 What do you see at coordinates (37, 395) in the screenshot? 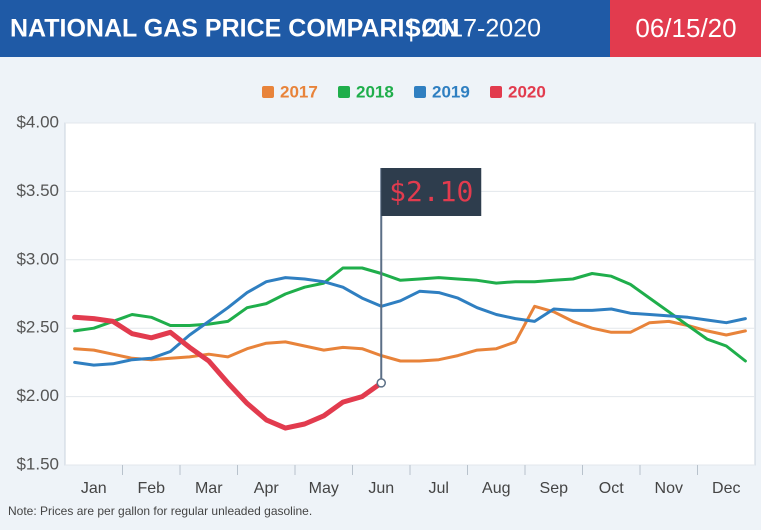
I see `y-tick-label: $2.00` at bounding box center [37, 395].